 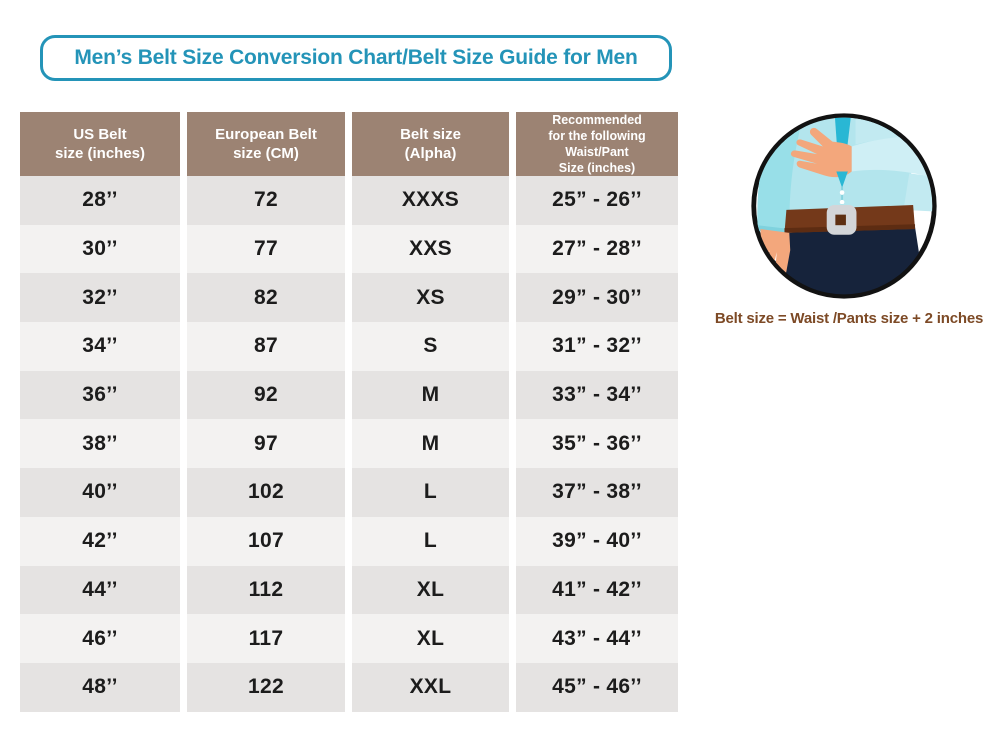 I want to click on table-cell: 112, so click(x=266, y=590).